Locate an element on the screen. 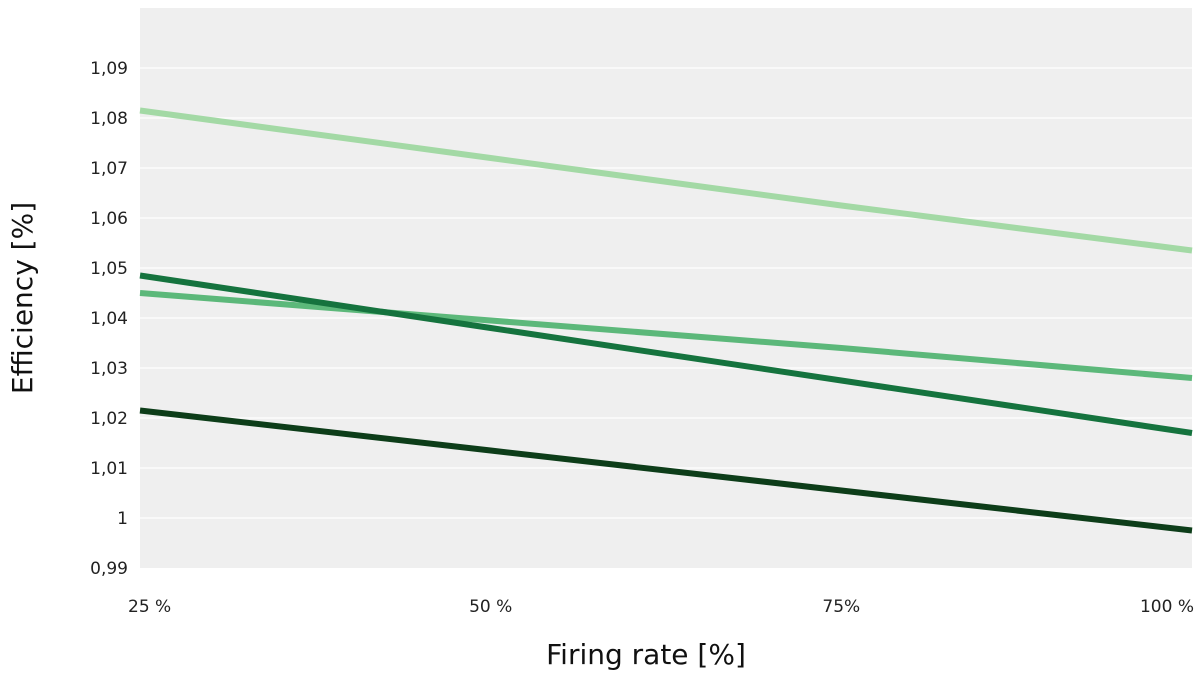 Image resolution: width=1200 pixels, height=675 pixels. x-axis-title: Firing rate [%] is located at coordinates (646, 654).